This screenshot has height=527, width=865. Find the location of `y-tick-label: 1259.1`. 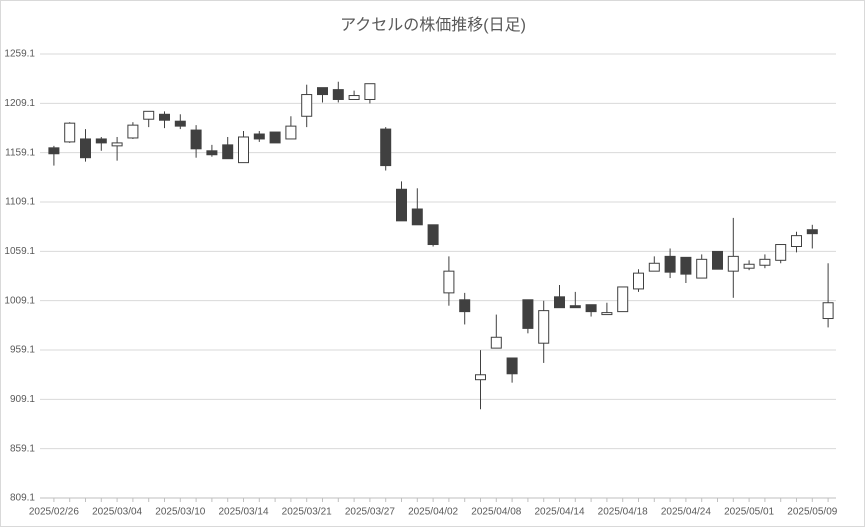

y-tick-label: 1259.1 is located at coordinates (19, 54).